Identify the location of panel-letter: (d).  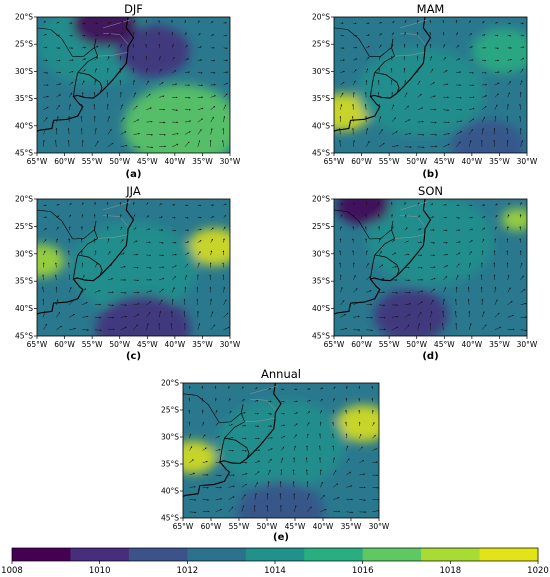
(430, 356).